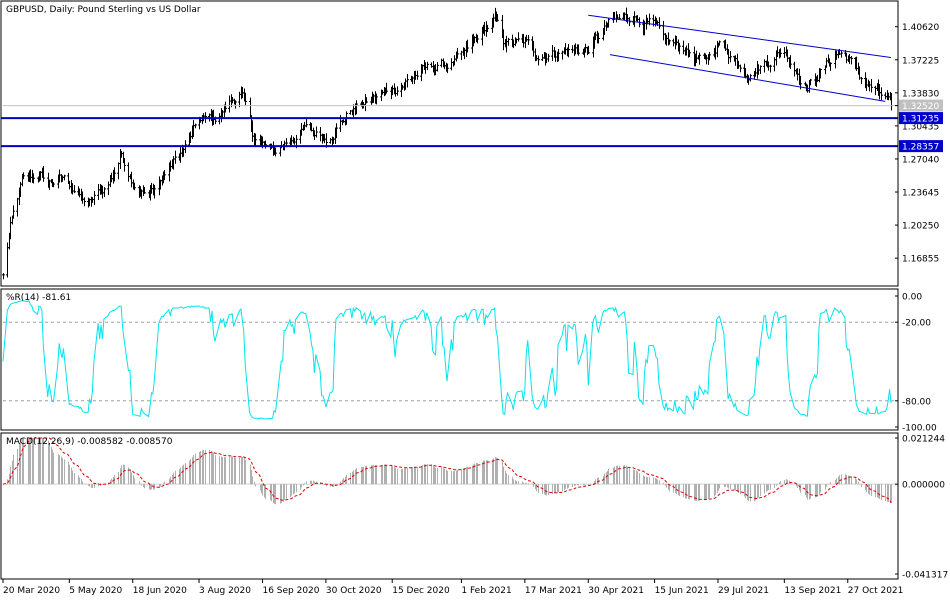 The height and width of the screenshot is (600, 950). I want to click on current-price-label-box, so click(921, 105).